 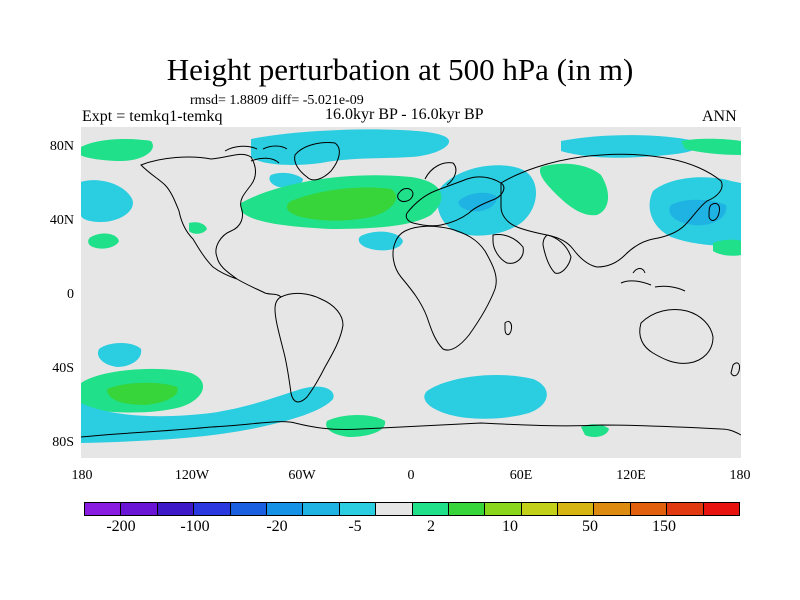 What do you see at coordinates (405, 195) in the screenshot?
I see `coast-britain` at bounding box center [405, 195].